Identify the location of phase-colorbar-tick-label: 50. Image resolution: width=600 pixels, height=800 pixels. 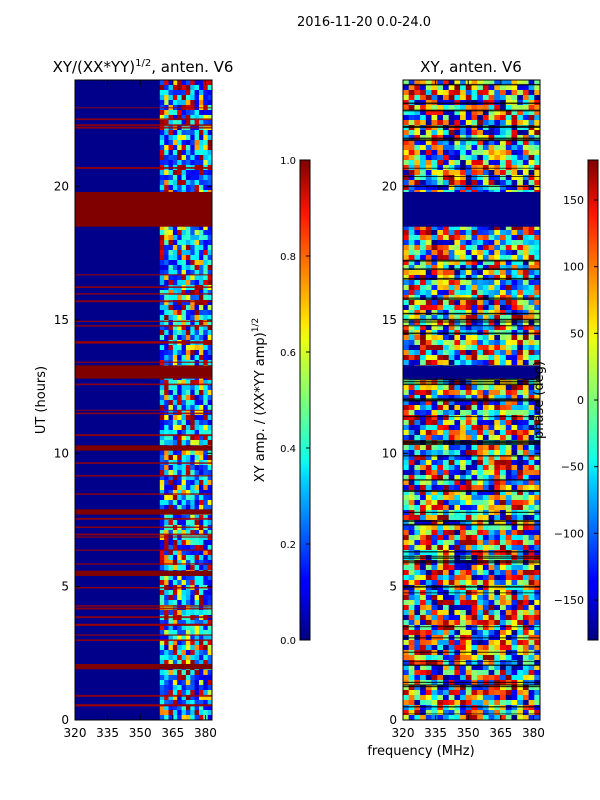
(577, 333).